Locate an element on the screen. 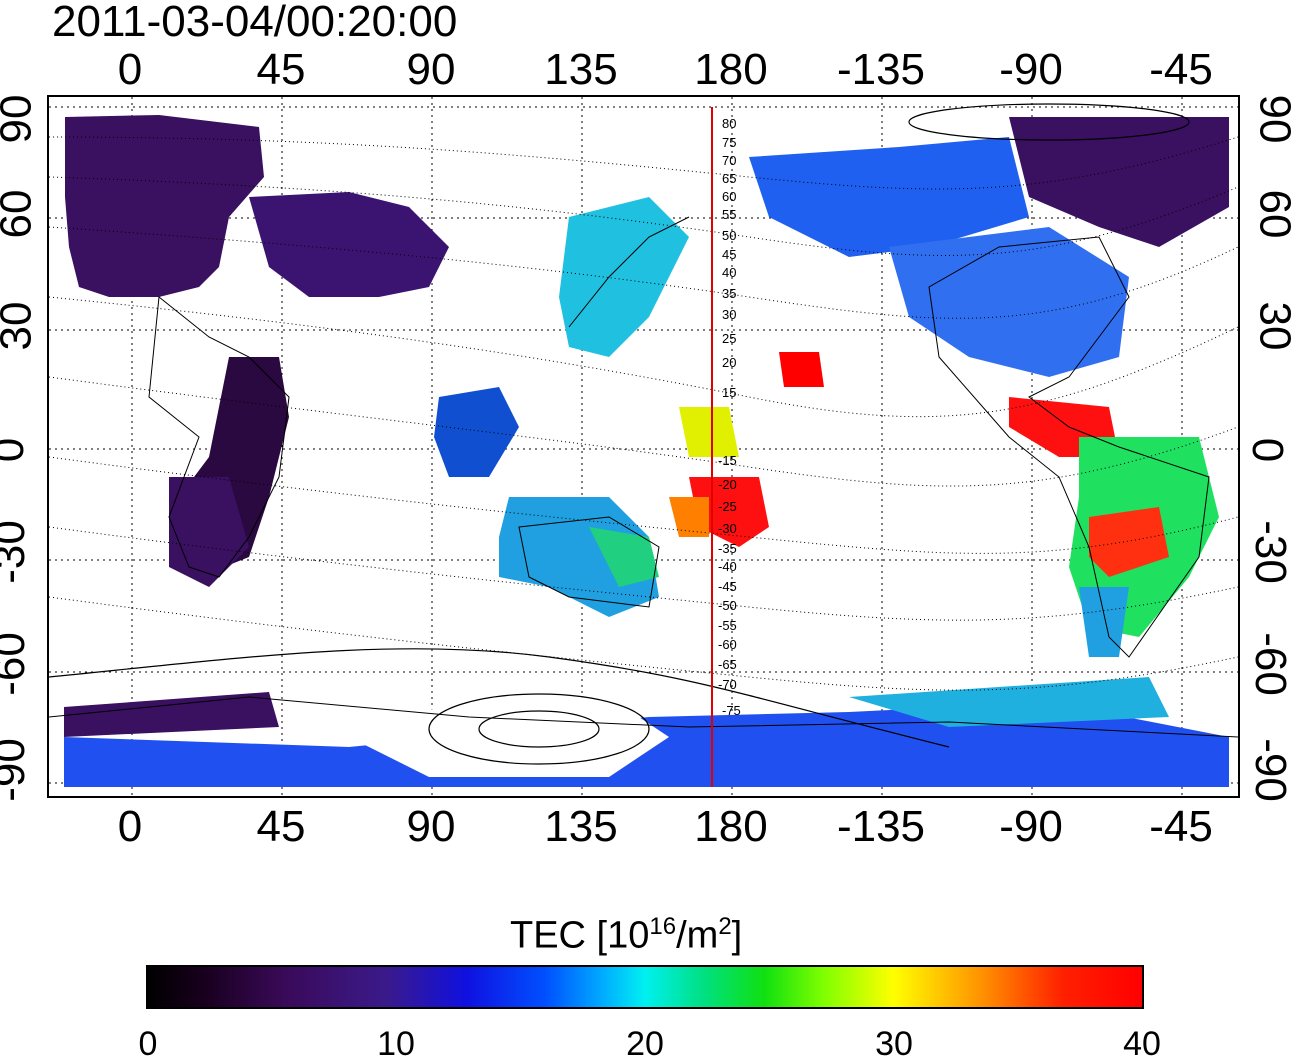  tec-patch-south-purple is located at coordinates (171, 714).